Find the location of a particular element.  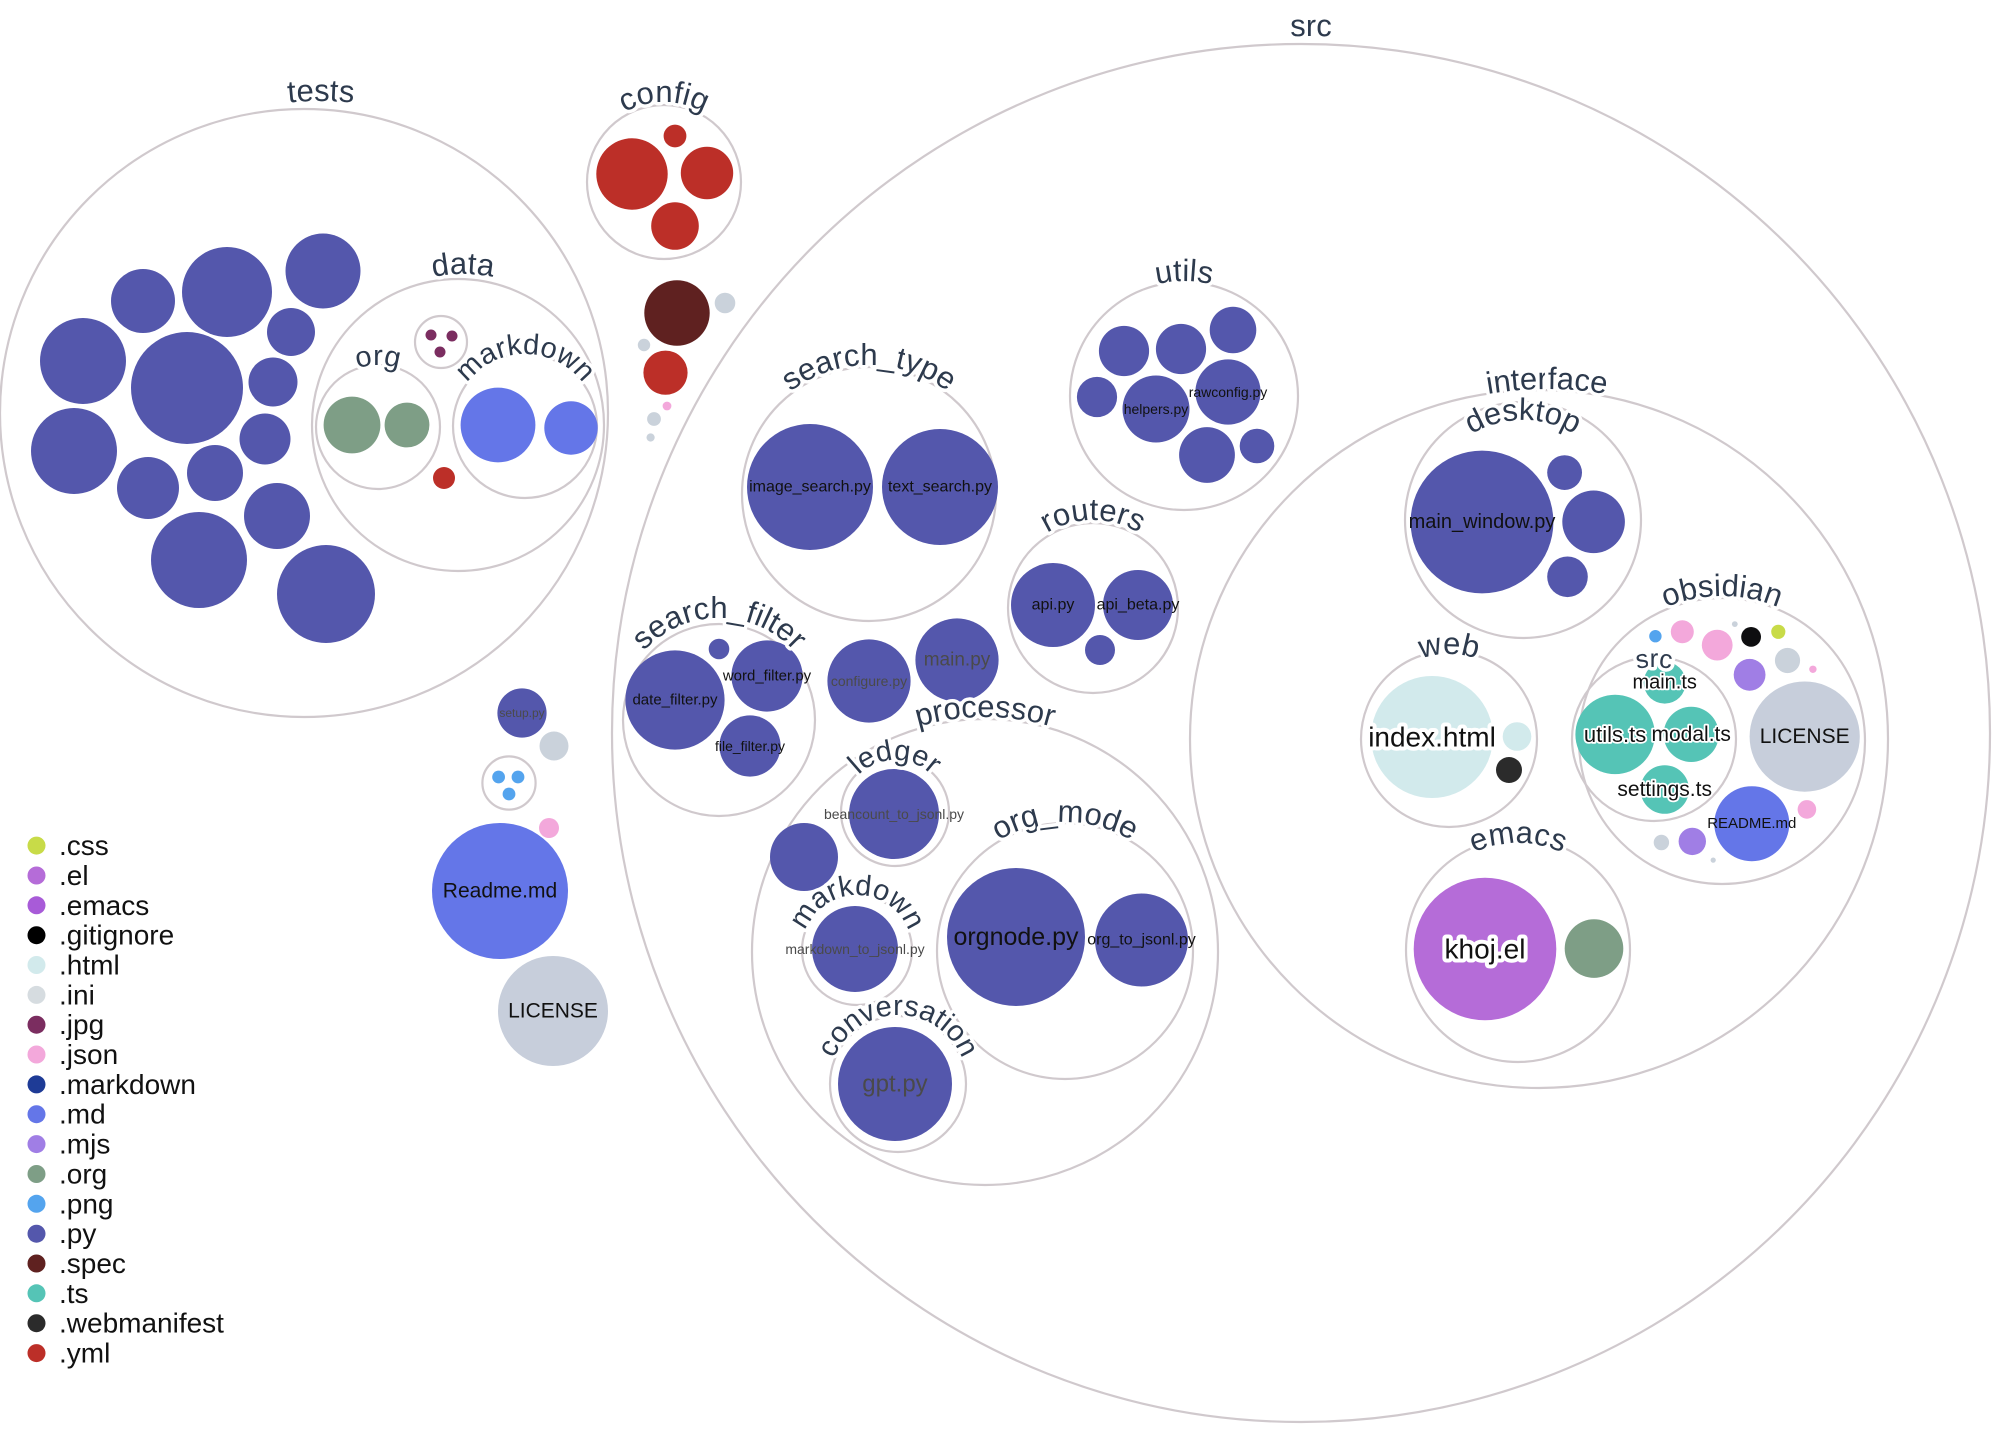

svg-text: word_filter.py is located at coordinates (767, 676).